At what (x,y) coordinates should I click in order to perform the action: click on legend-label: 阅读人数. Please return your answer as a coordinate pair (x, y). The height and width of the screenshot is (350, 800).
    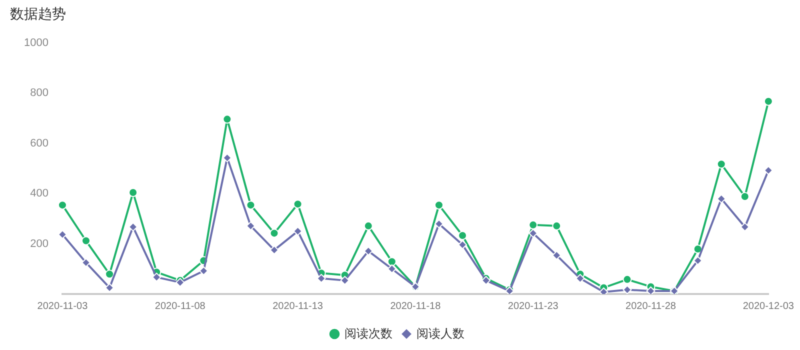
    Looking at the image, I should click on (440, 333).